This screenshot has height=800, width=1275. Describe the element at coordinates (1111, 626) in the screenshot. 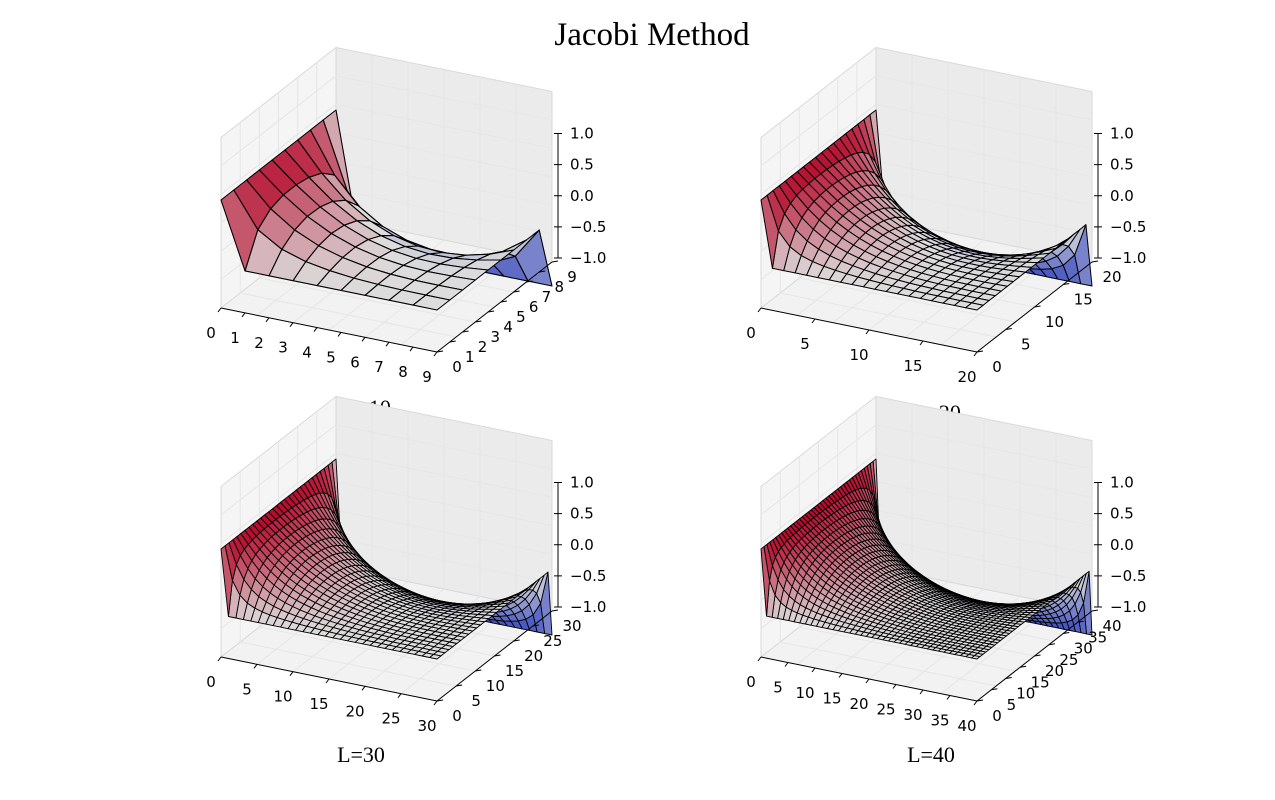

I see `y-tick-label: 40` at that location.